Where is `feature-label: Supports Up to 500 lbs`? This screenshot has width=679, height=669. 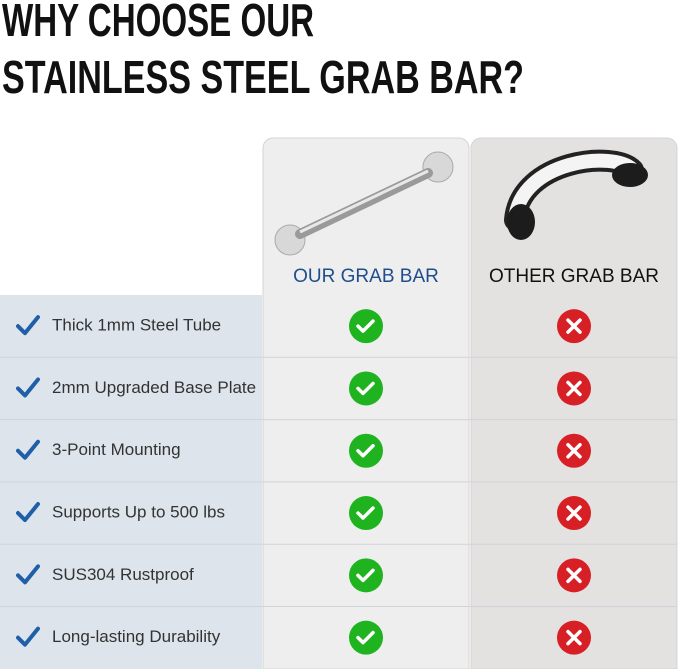
feature-label: Supports Up to 500 lbs is located at coordinates (138, 512).